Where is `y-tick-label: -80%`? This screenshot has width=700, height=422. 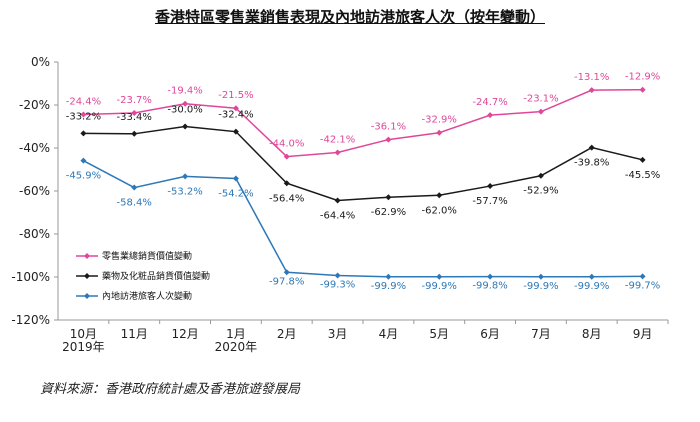
y-tick-label: -80% is located at coordinates (34, 234).